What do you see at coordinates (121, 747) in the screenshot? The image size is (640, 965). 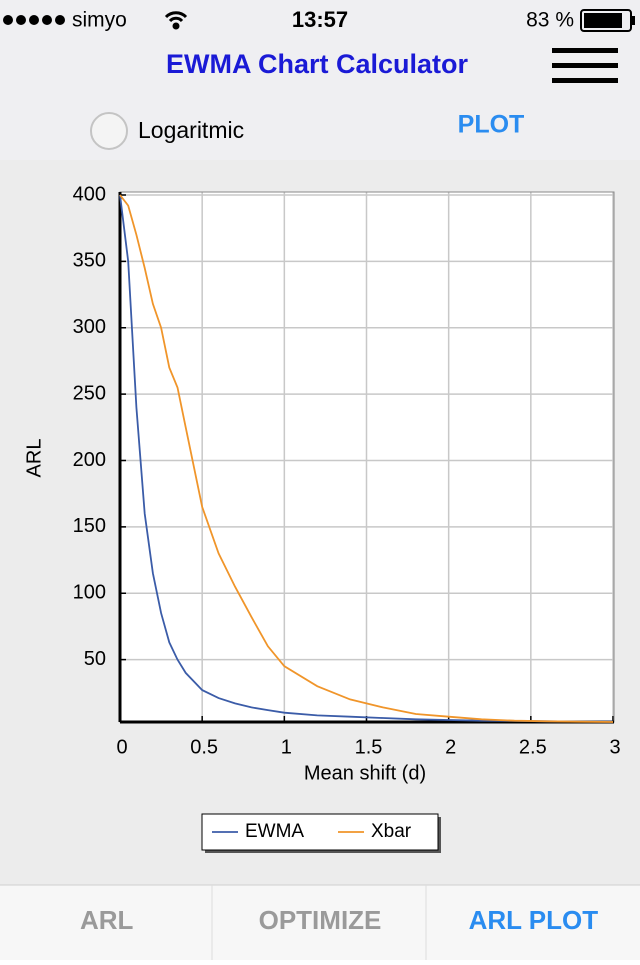 I see `x-tick-label: 0` at bounding box center [121, 747].